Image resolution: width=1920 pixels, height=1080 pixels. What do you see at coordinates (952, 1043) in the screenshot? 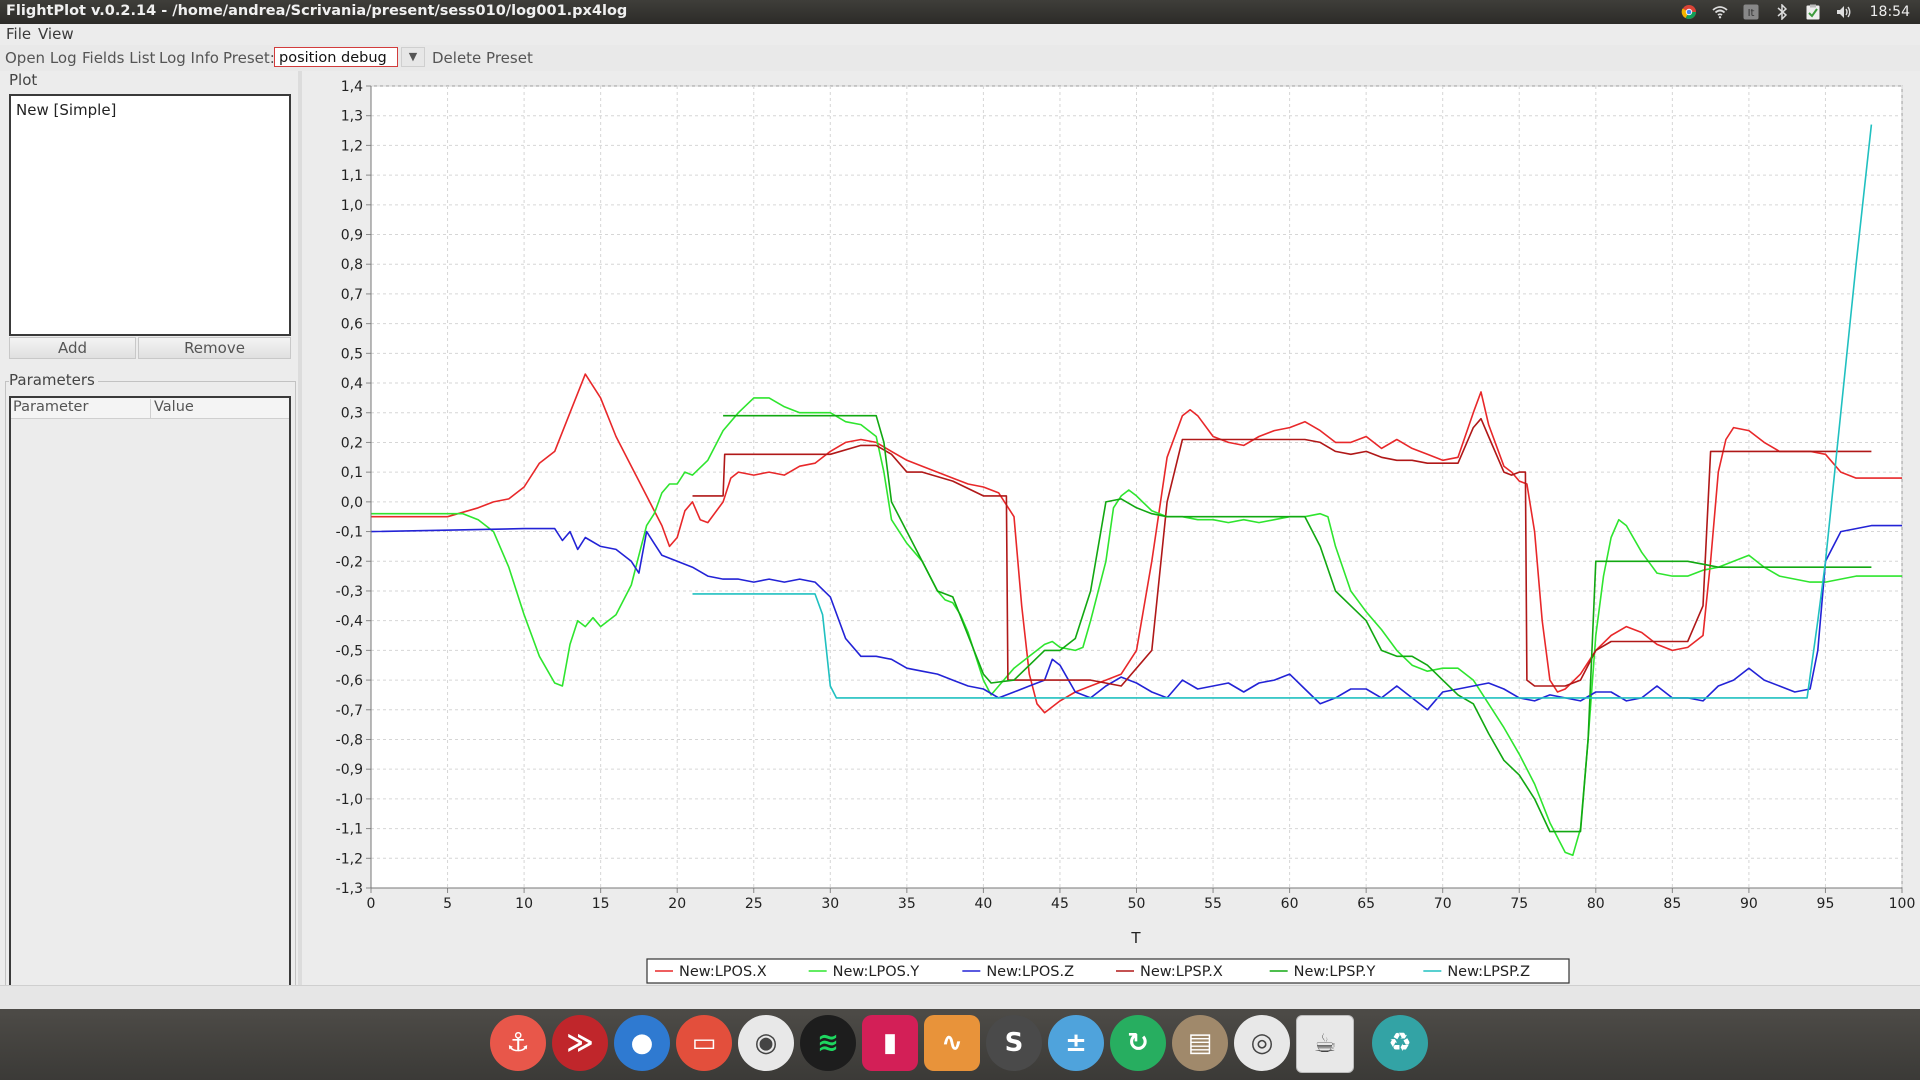
I see `matlab-app-icon: ∿` at bounding box center [952, 1043].